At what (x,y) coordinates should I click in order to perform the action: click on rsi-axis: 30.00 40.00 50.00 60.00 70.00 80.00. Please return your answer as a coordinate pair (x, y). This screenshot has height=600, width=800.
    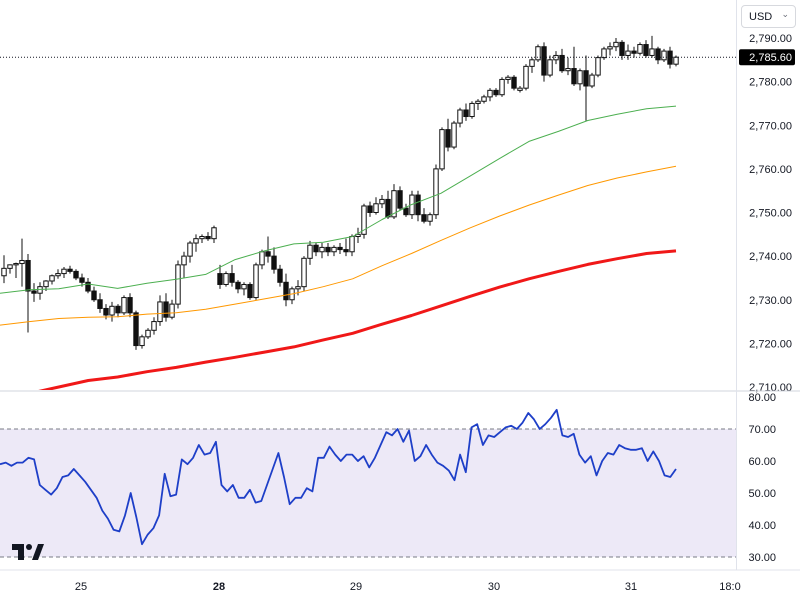
    Looking at the image, I should click on (762, 478).